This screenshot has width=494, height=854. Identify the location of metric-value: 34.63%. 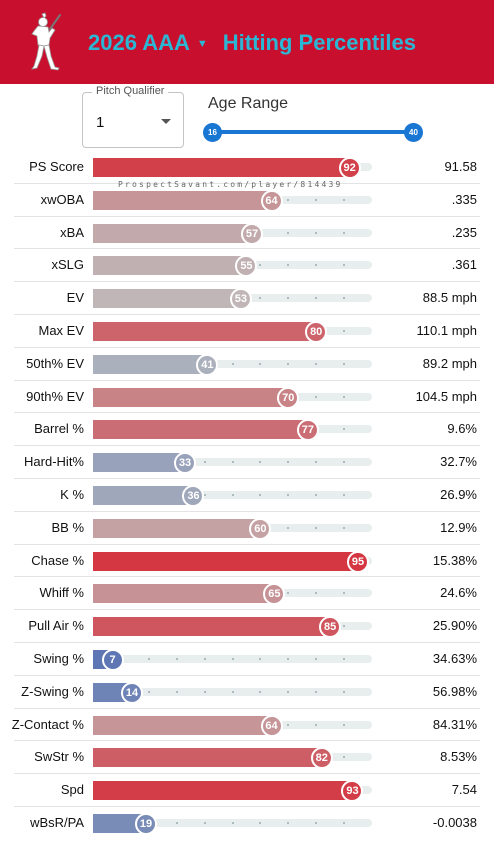
(454, 658).